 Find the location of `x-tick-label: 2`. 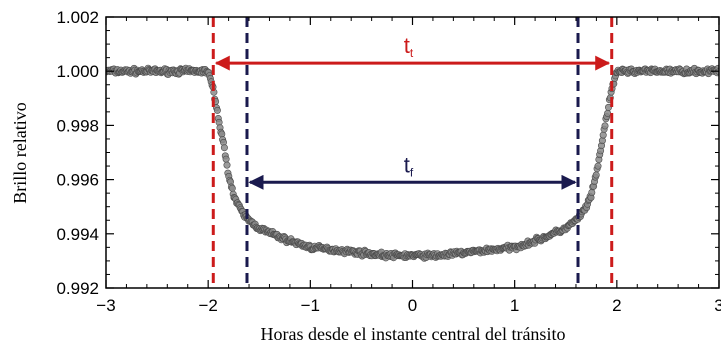

x-tick-label: 2 is located at coordinates (616, 305).